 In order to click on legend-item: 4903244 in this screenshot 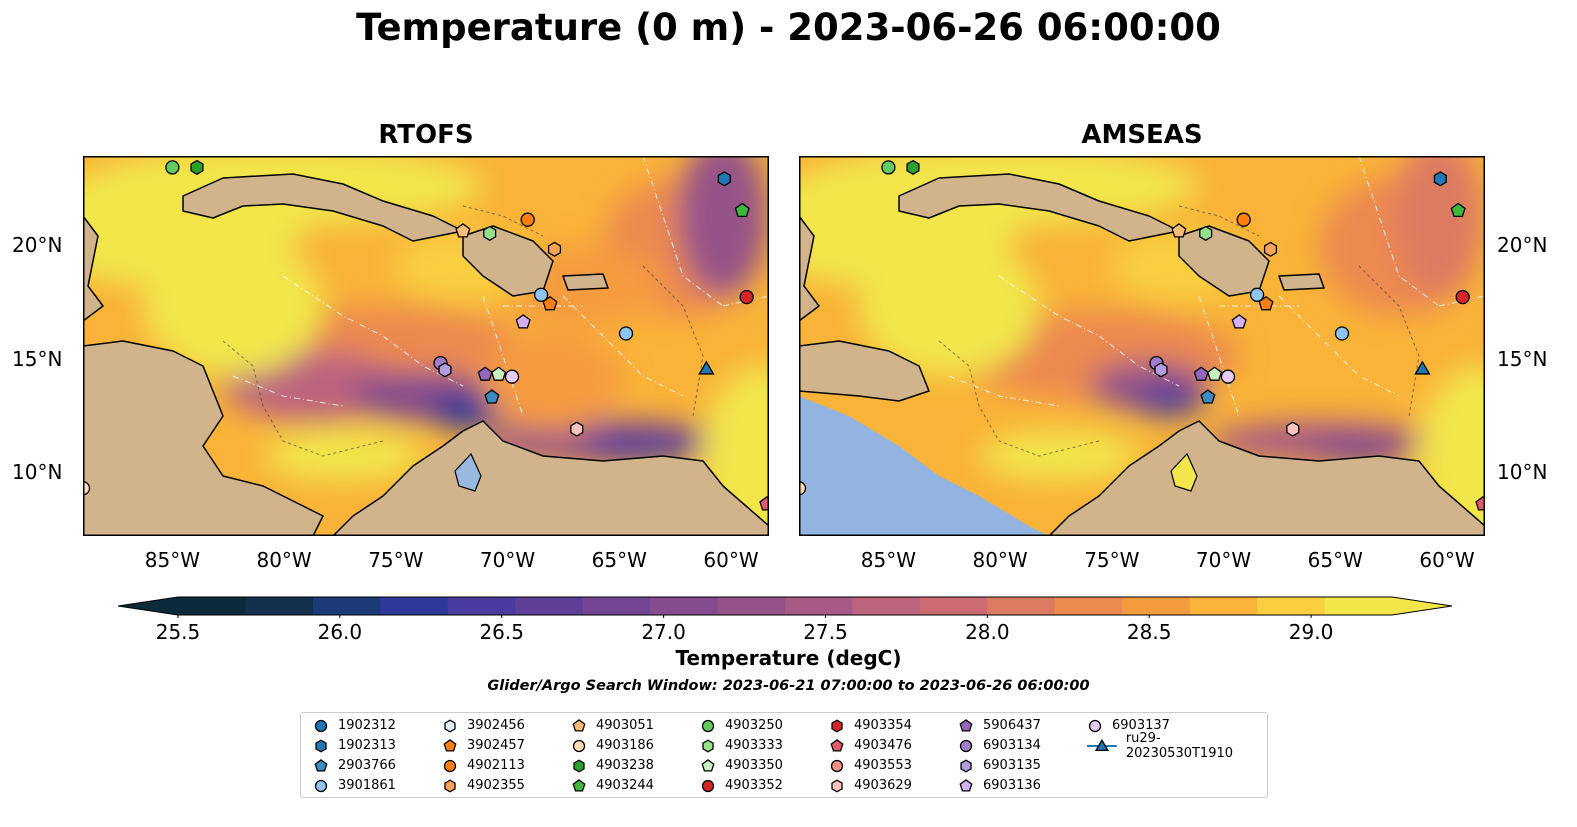, I will do `click(612, 785)`.